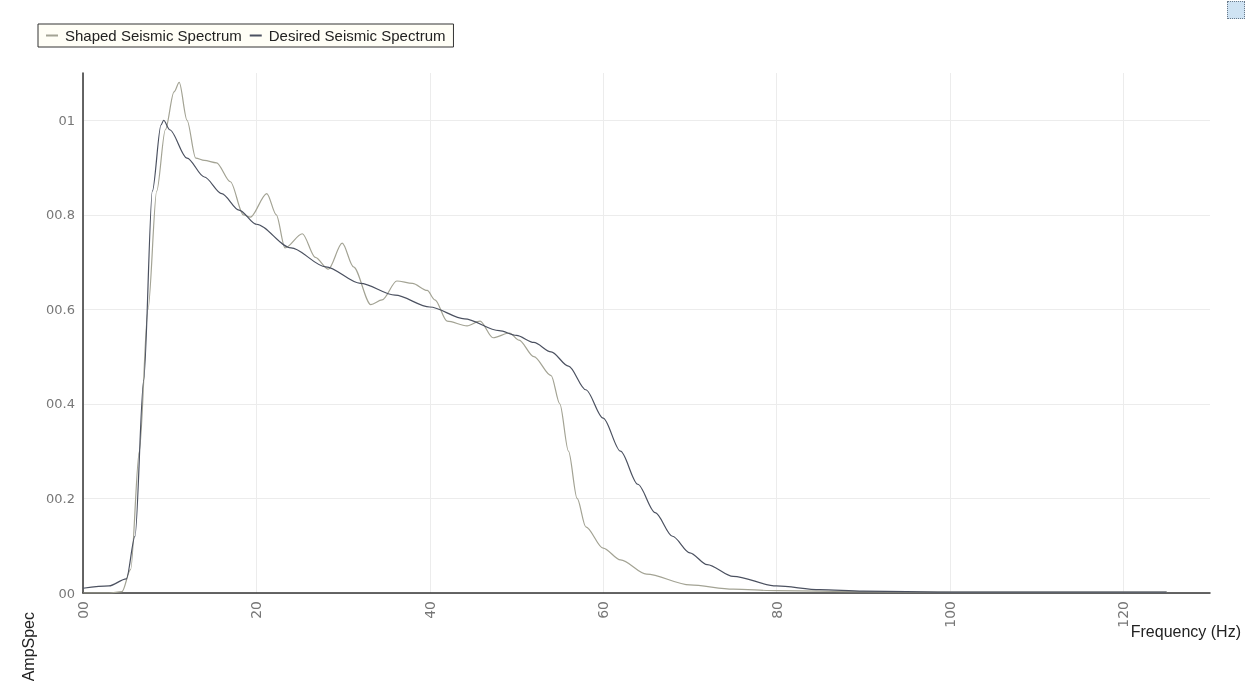  I want to click on y-tick-label: 00, so click(66, 593).